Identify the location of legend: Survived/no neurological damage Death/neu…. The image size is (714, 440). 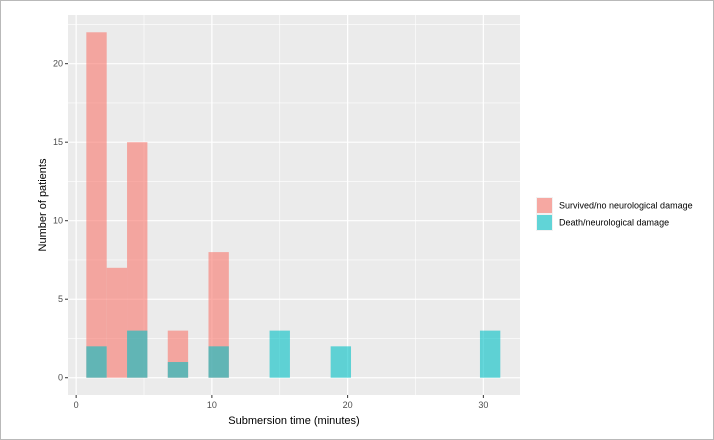
(614, 214).